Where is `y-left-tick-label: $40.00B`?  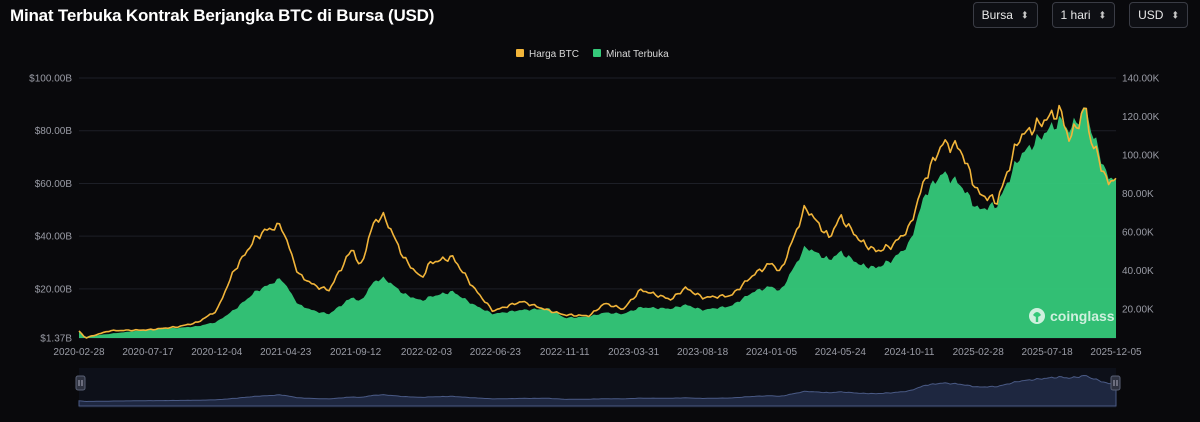
y-left-tick-label: $40.00B is located at coordinates (54, 237).